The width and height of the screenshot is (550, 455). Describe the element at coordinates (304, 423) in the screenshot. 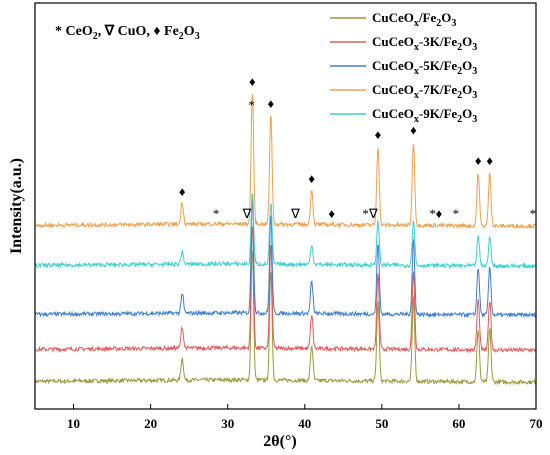

I see `x-tick-label: 40` at that location.